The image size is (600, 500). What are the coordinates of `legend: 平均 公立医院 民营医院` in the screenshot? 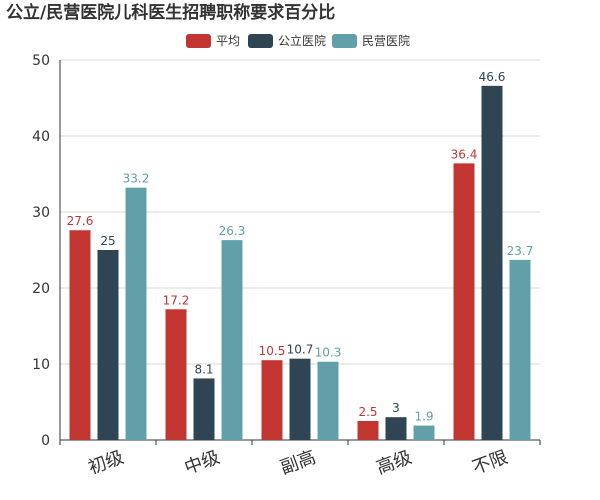 It's located at (298, 40).